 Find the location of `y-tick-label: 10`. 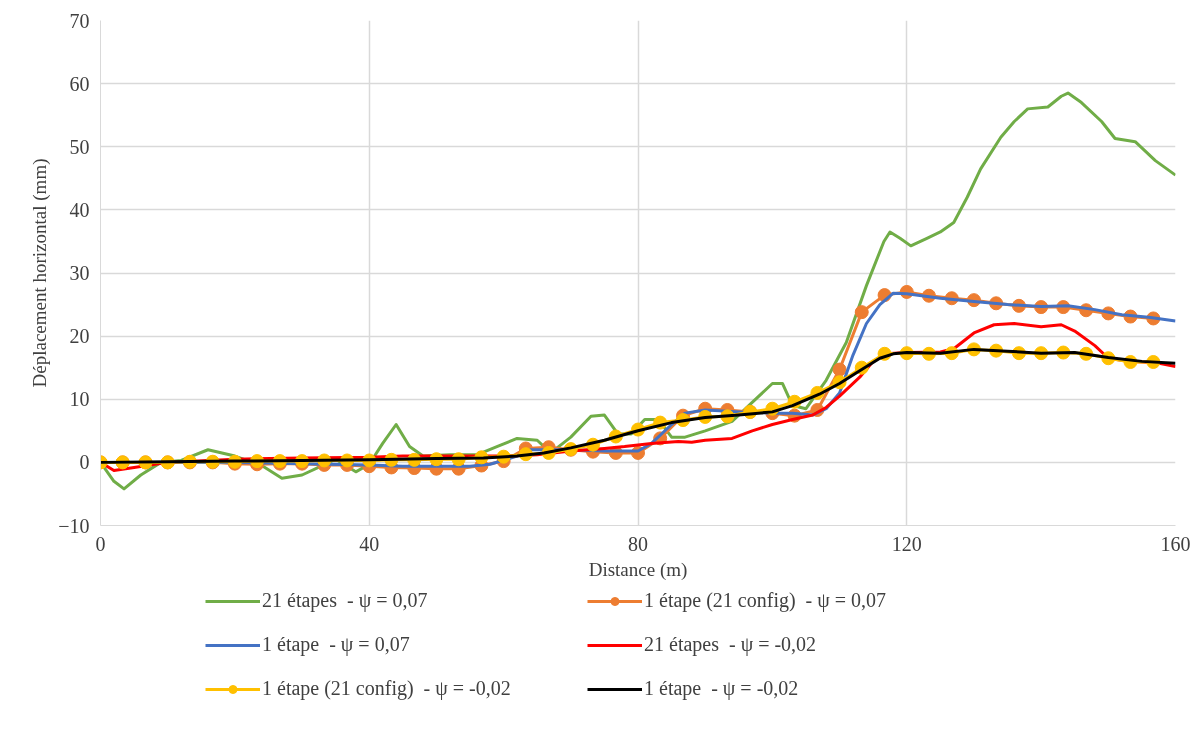

y-tick-label: 10 is located at coordinates (79, 399).